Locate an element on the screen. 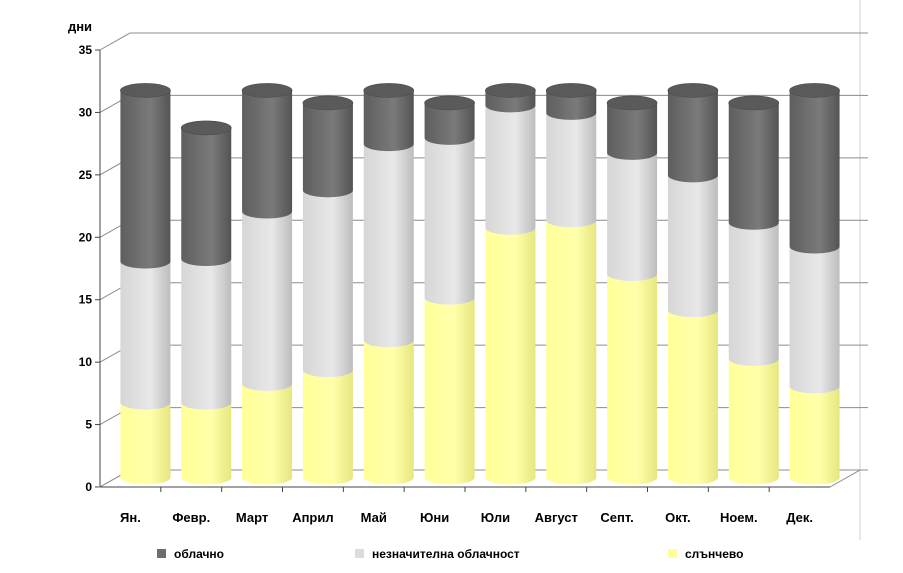  gridline is located at coordinates (479, 41).